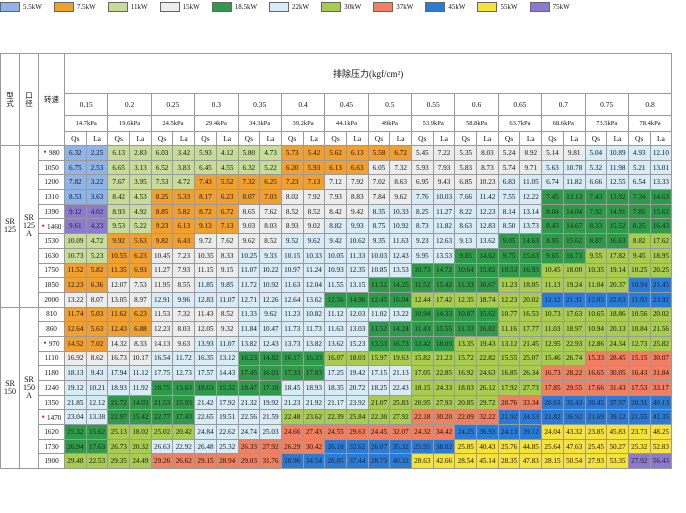  Describe the element at coordinates (487, 182) in the screenshot. I see `value-cell: 10.23` at that location.